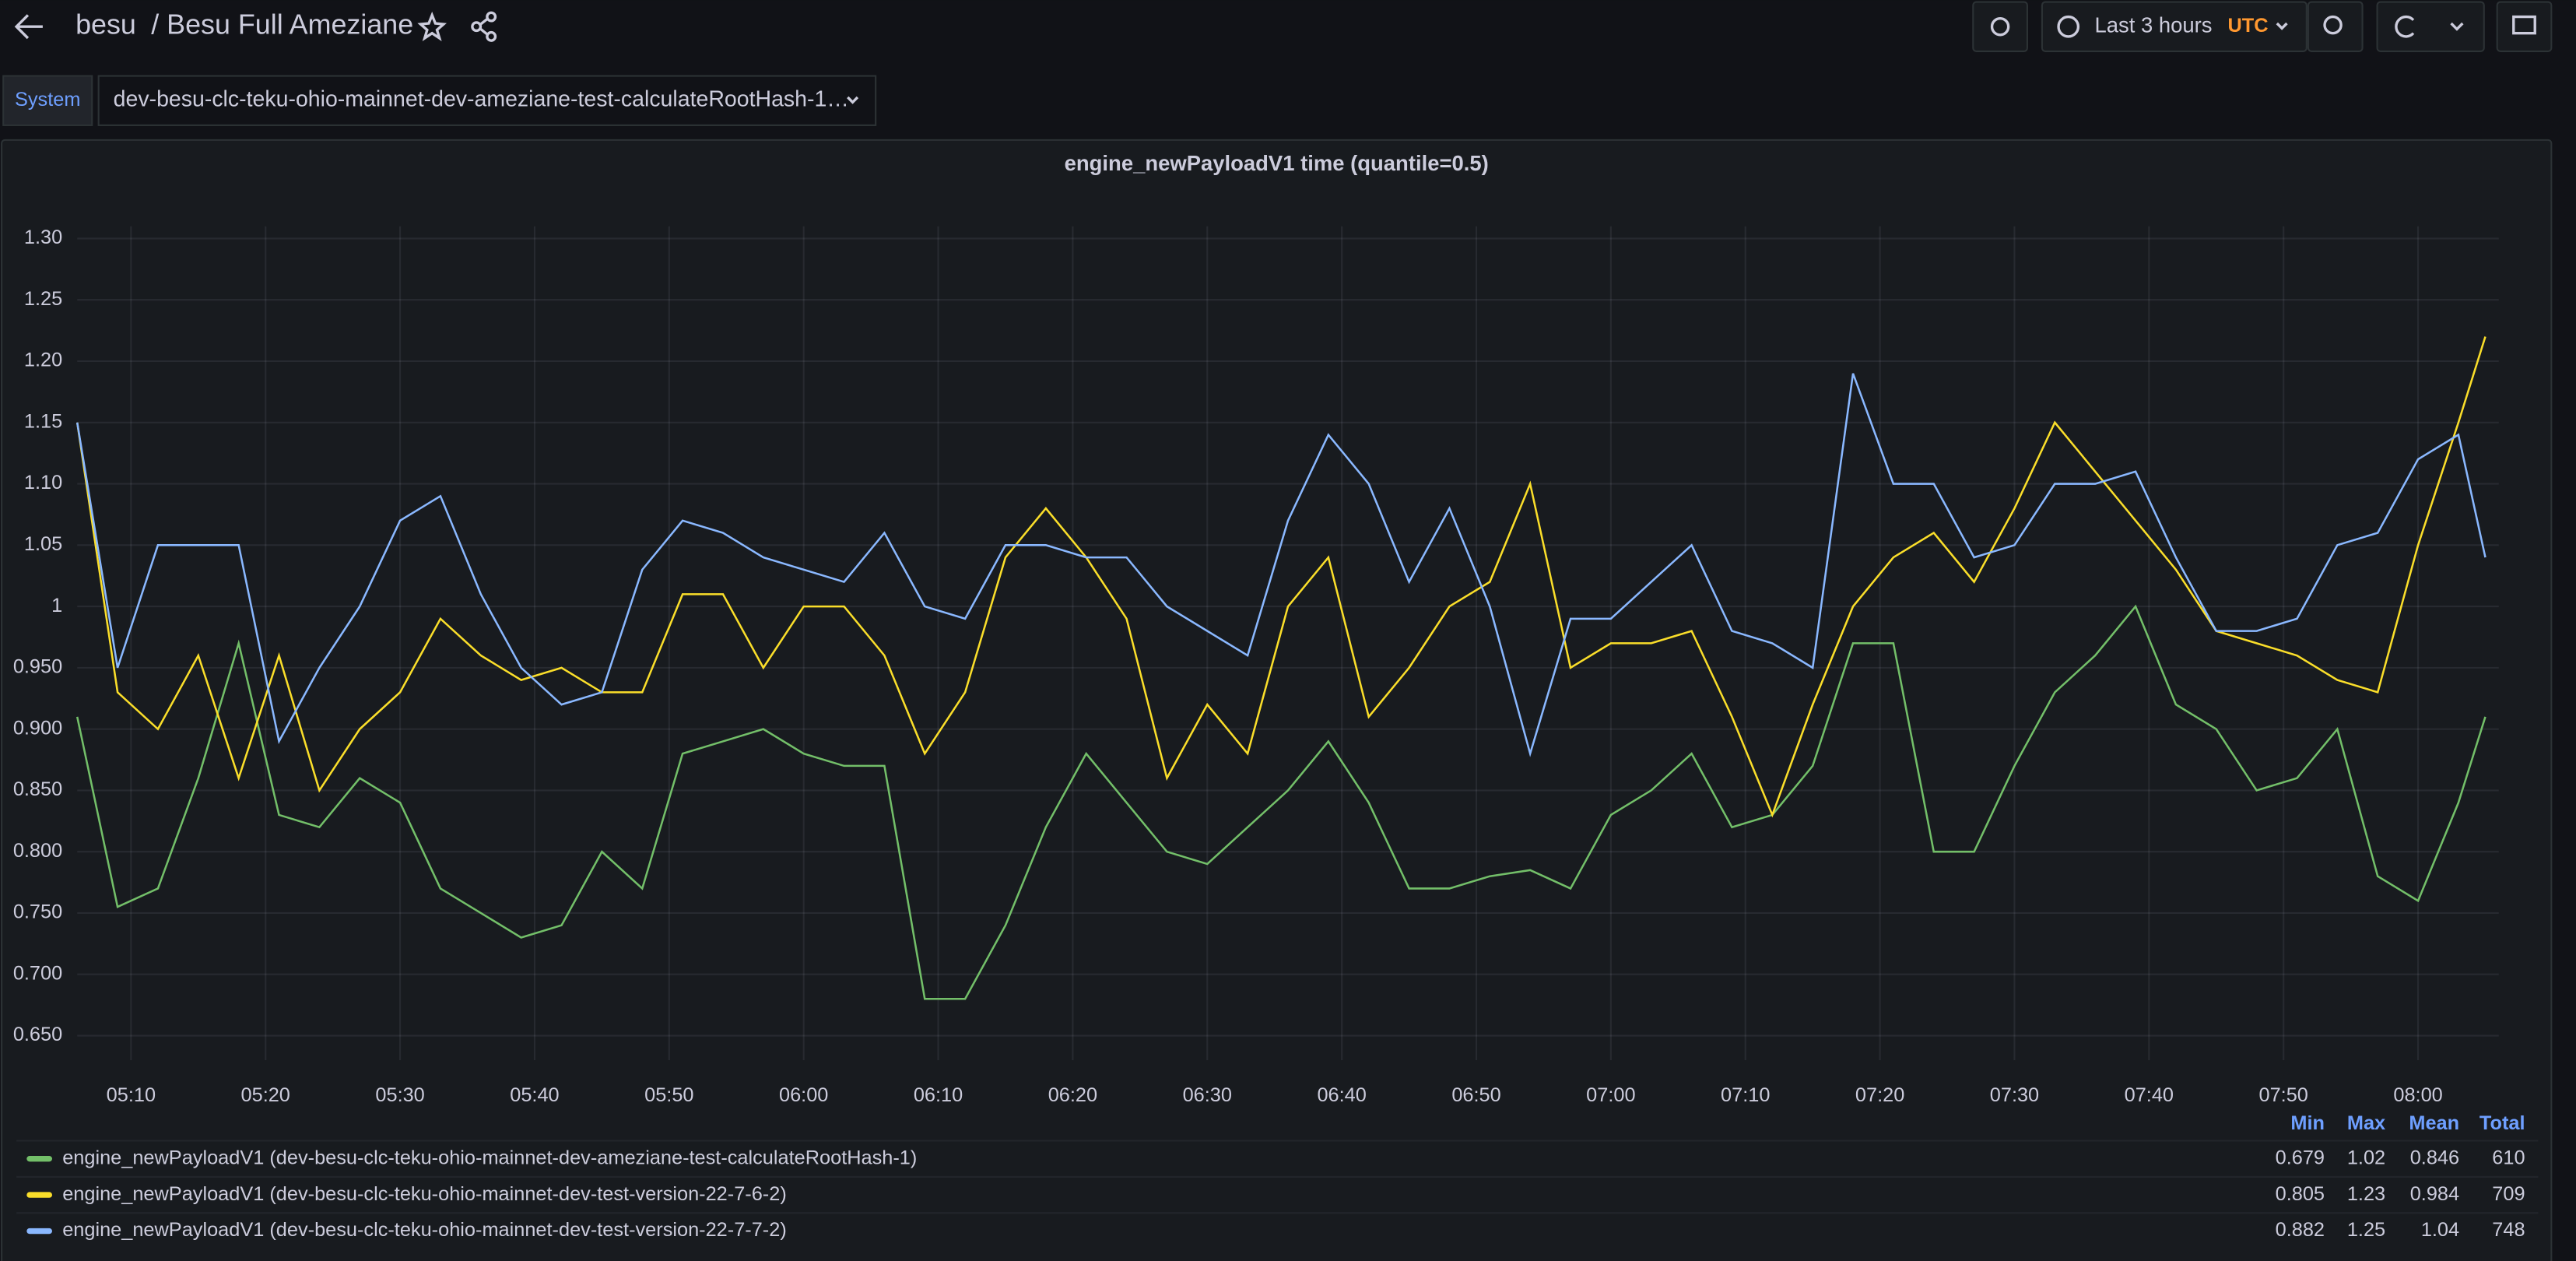  What do you see at coordinates (37, 667) in the screenshot?
I see `y-tick-label: 0.950` at bounding box center [37, 667].